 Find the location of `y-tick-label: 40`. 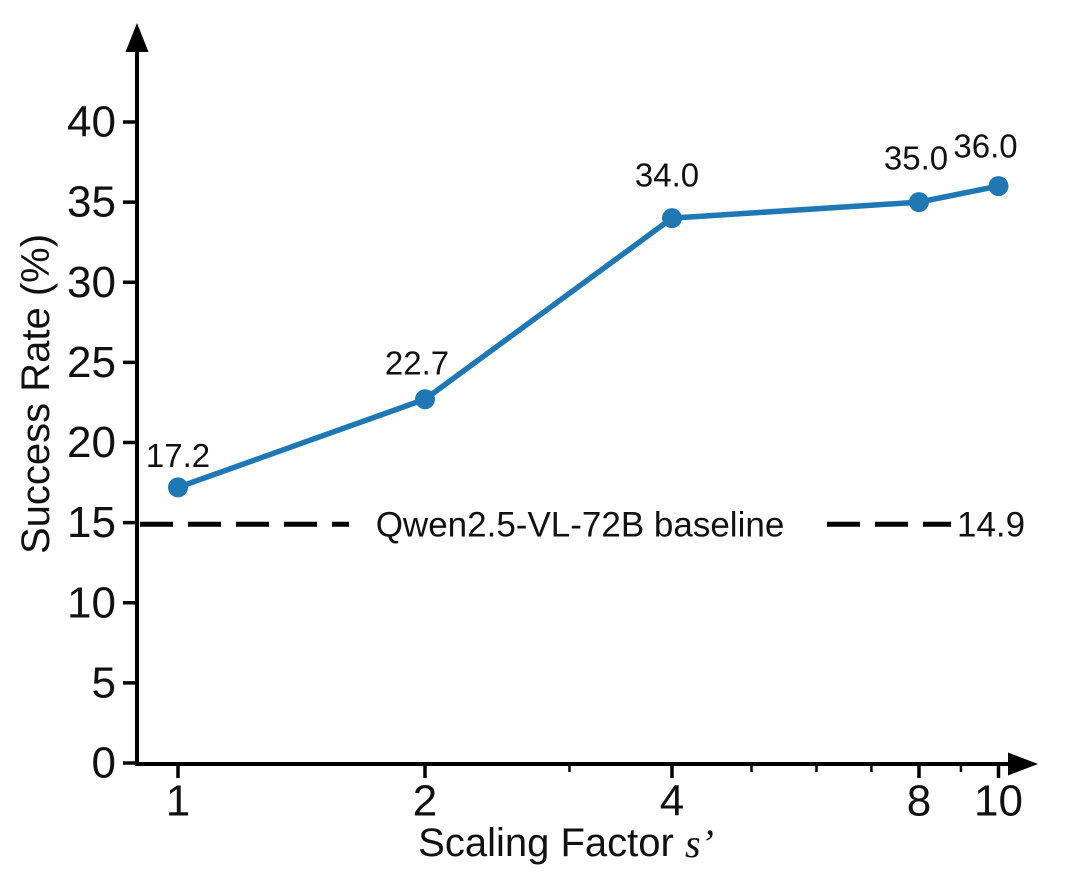

y-tick-label: 40 is located at coordinates (91, 122).